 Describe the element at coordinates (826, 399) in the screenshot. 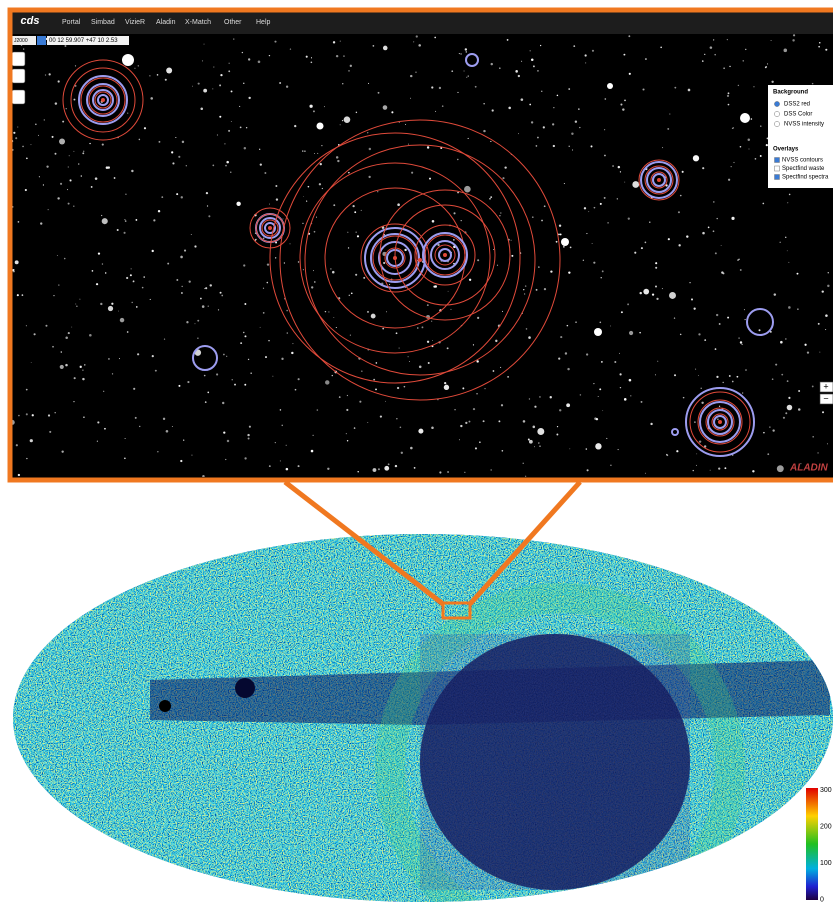

I see `zoom-out` at that location.